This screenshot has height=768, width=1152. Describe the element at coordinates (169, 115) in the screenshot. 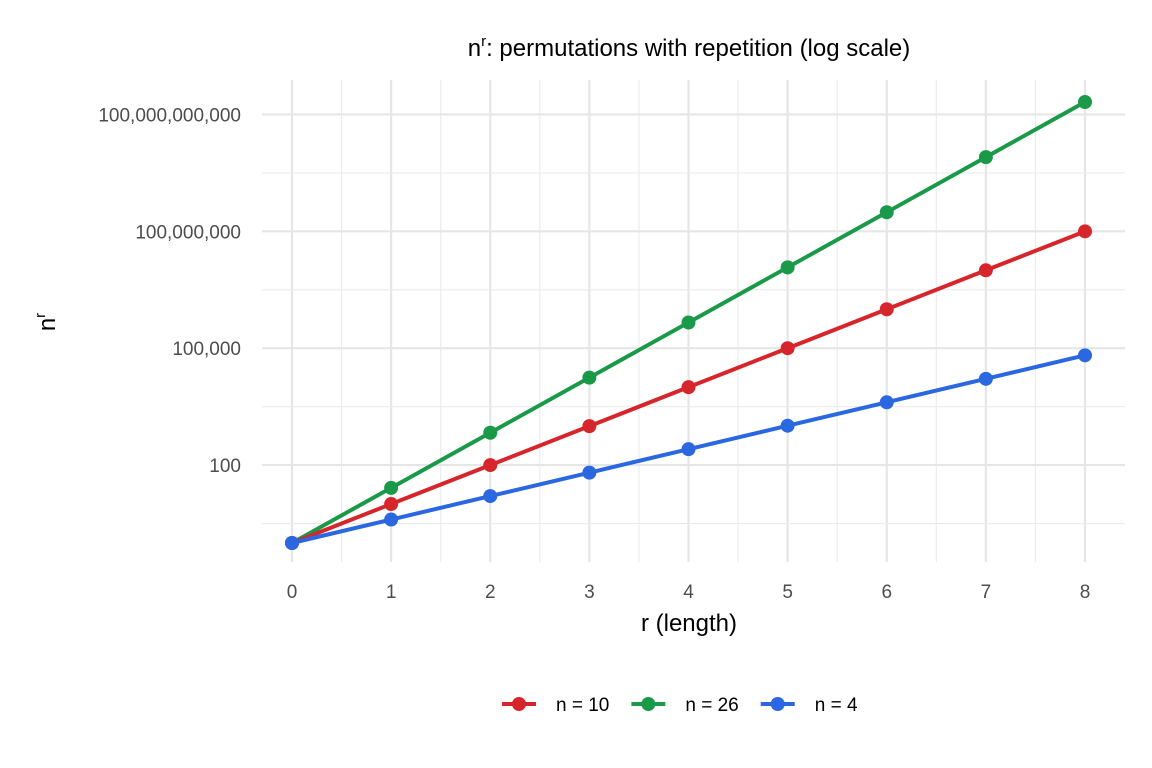

I see `y-tick-label: 100,000,000,000` at that location.